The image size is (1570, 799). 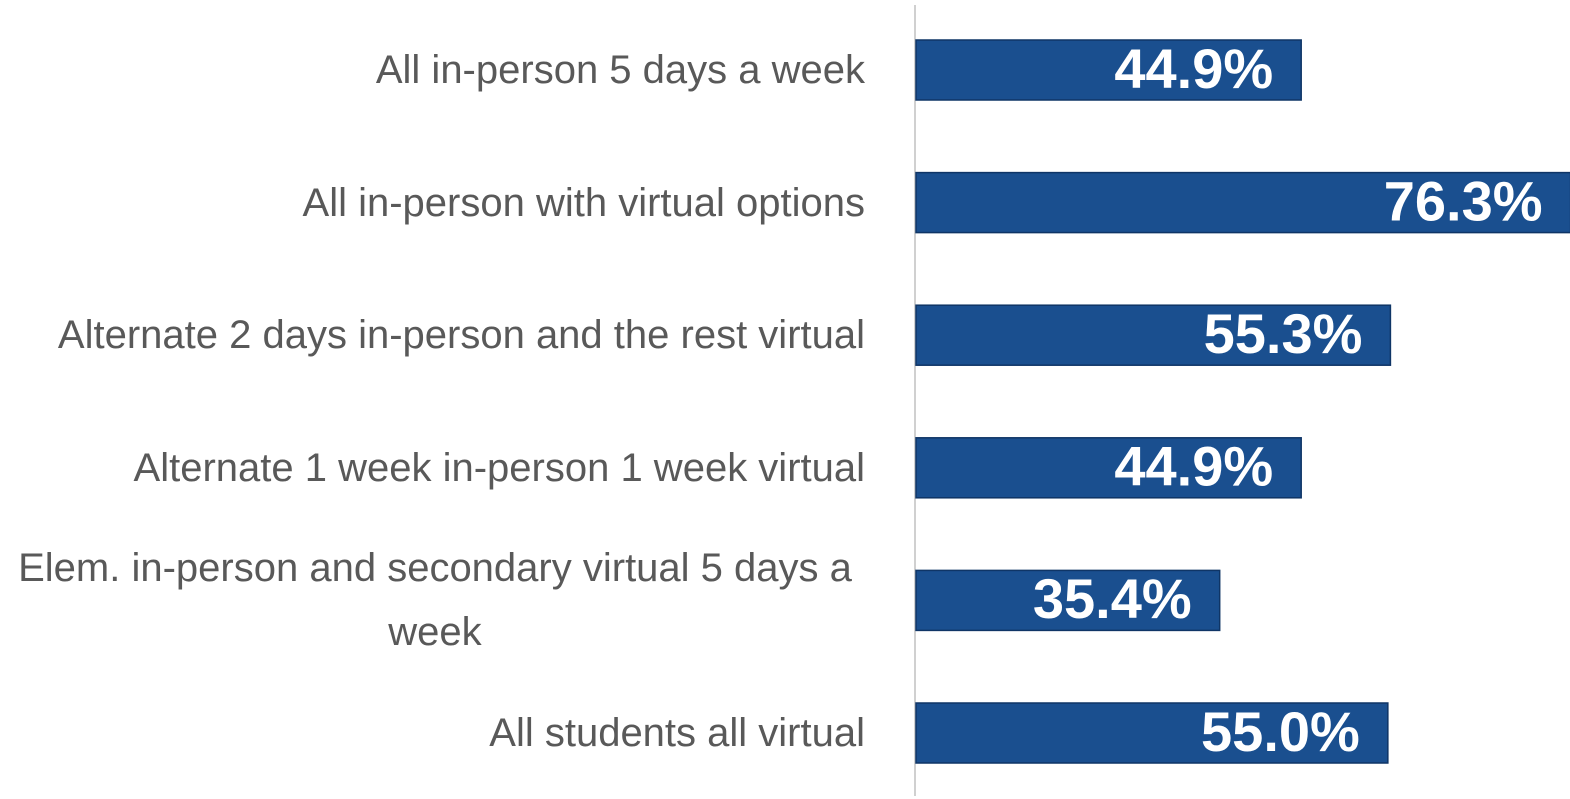 I want to click on value-label: 35.4%, so click(x=1112, y=598).